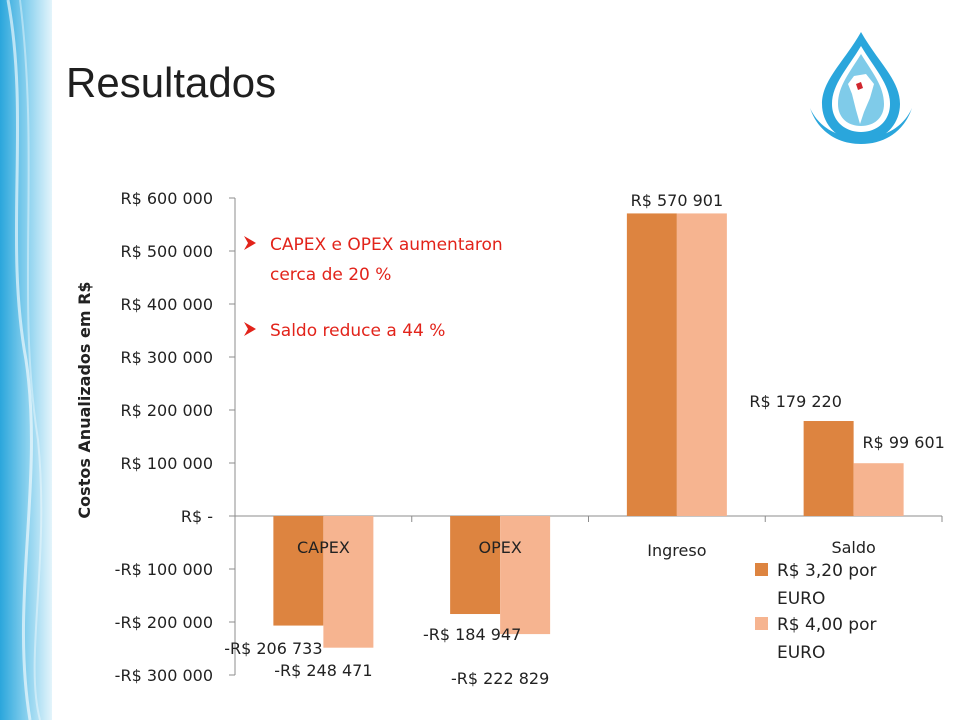 This screenshot has height=720, width=960. What do you see at coordinates (164, 569) in the screenshot?
I see `y-tick-label: -R$ 100 000` at bounding box center [164, 569].